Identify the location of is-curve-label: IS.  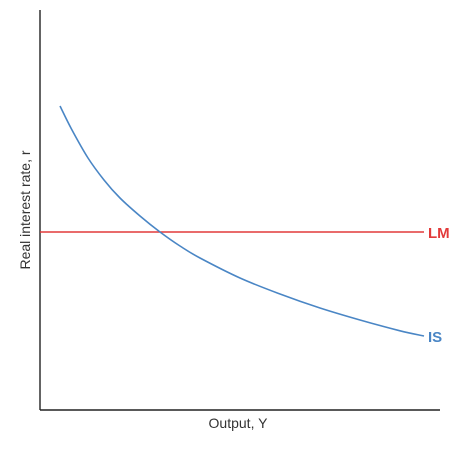
(435, 337).